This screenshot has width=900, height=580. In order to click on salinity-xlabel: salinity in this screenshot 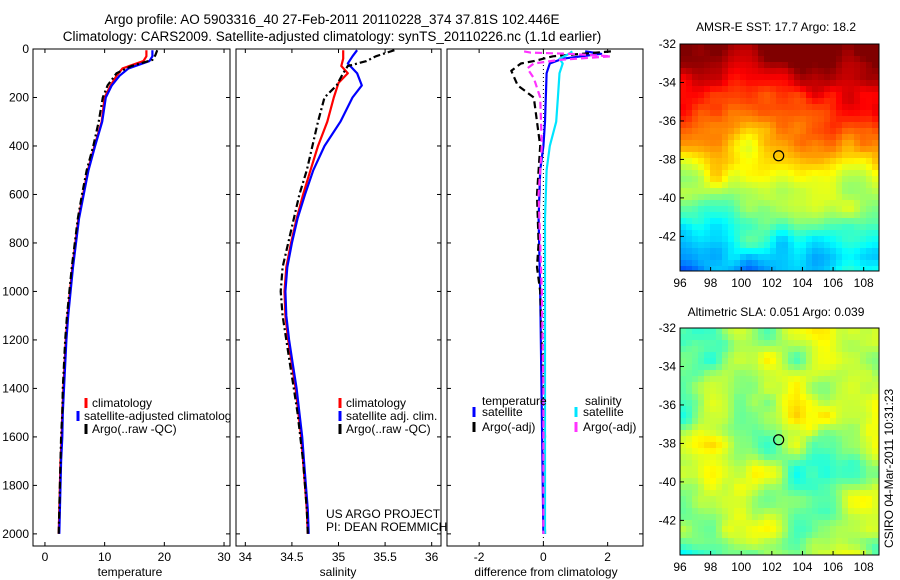, I will do `click(338, 572)`.